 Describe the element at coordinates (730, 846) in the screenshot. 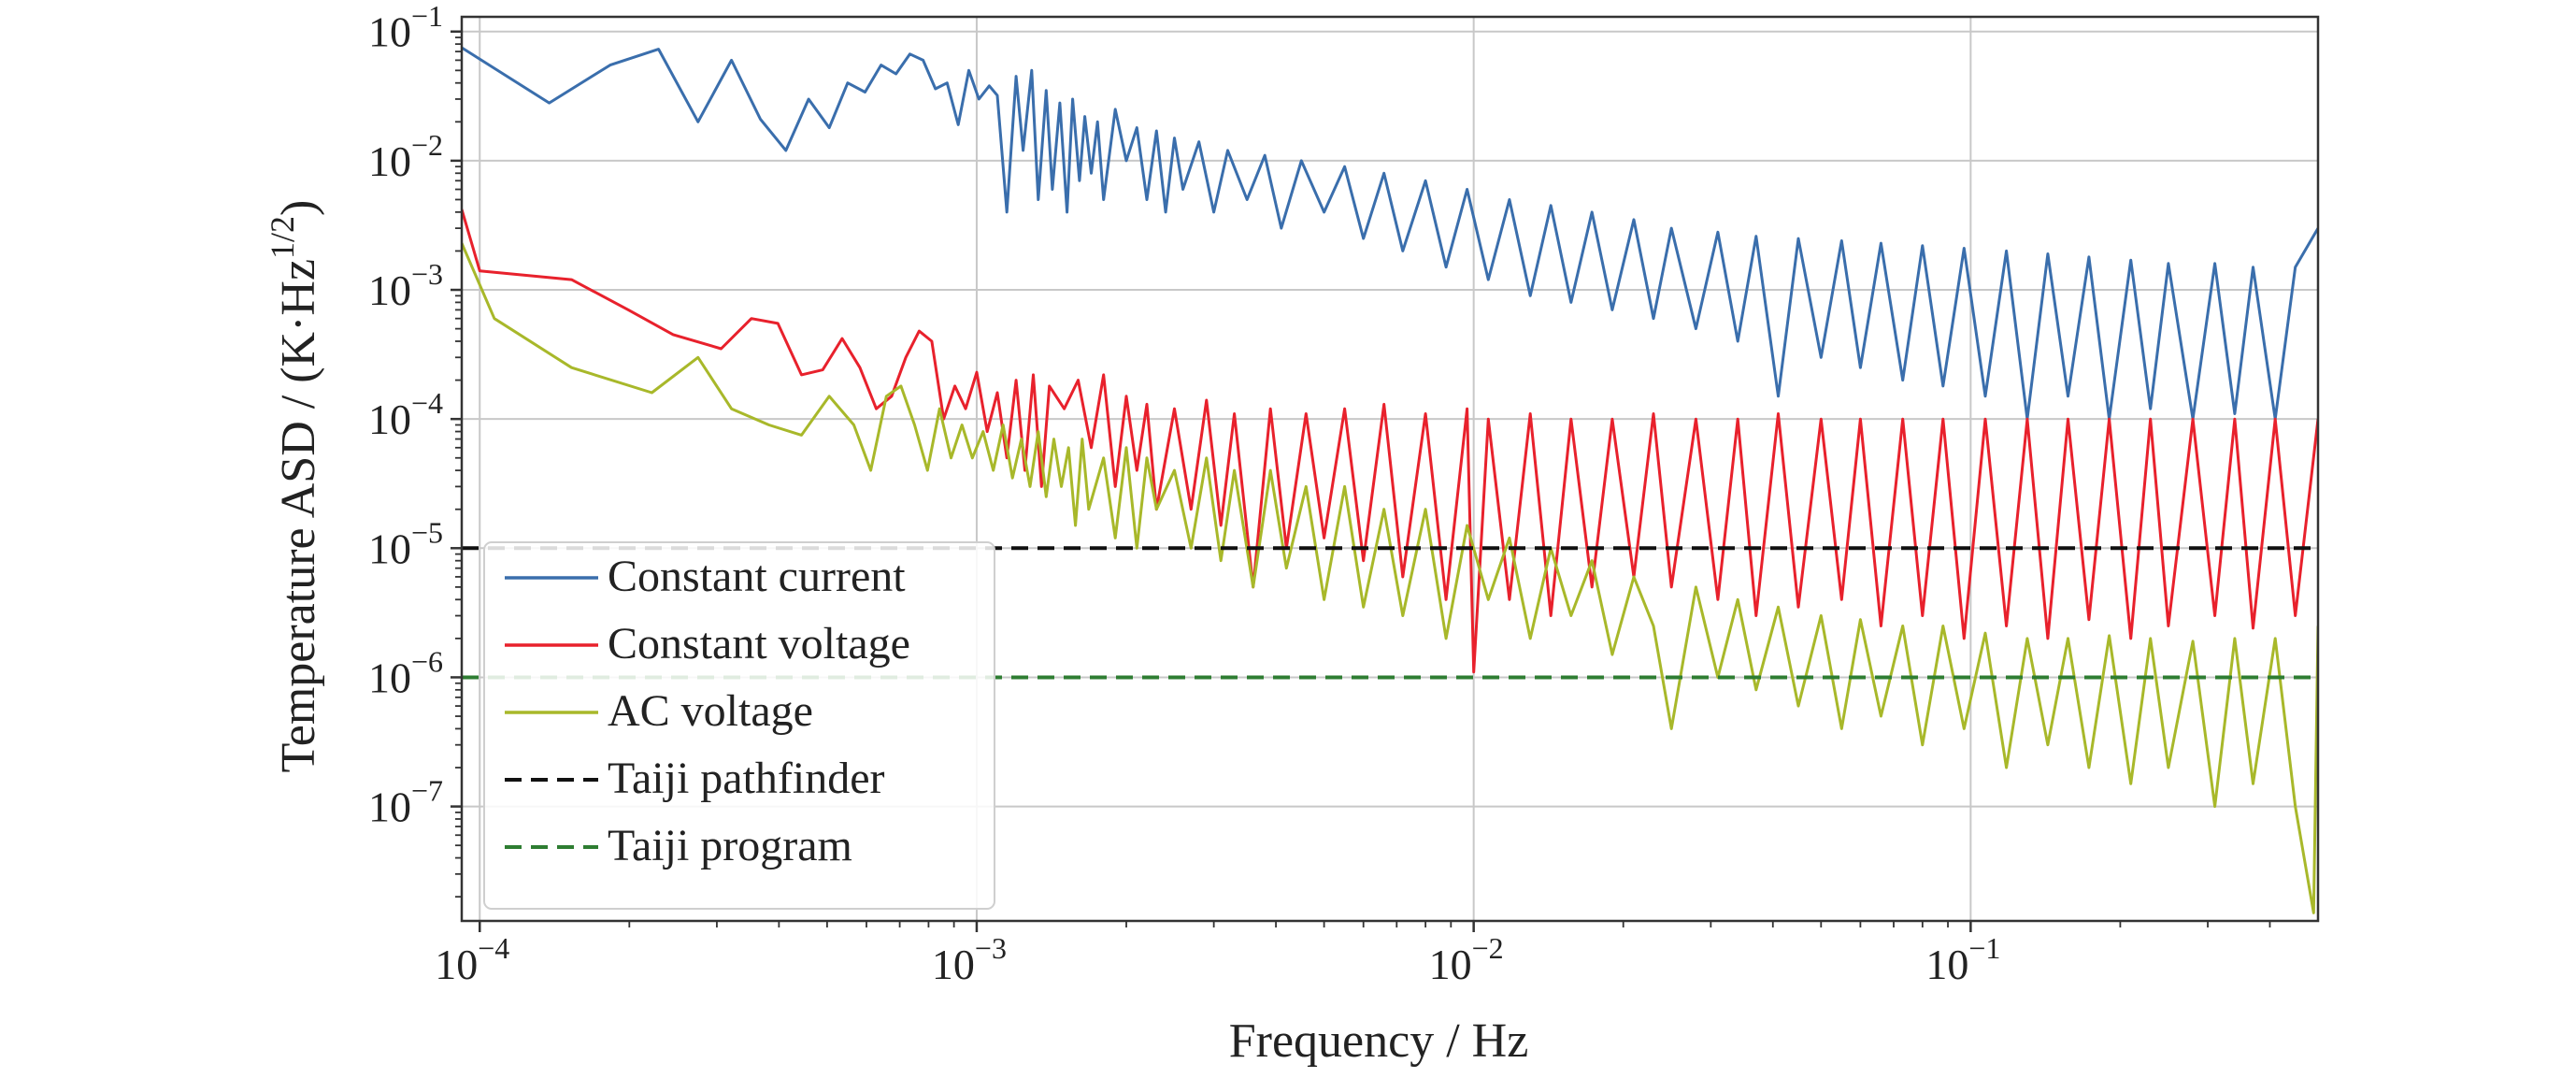

I see `legend-label: Taiji program` at that location.